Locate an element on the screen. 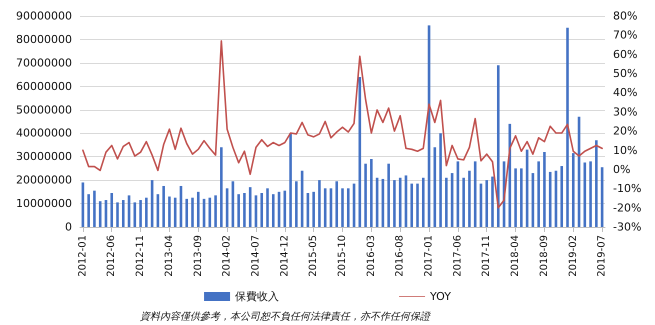  y2-tick-label: 70% is located at coordinates (625, 35).